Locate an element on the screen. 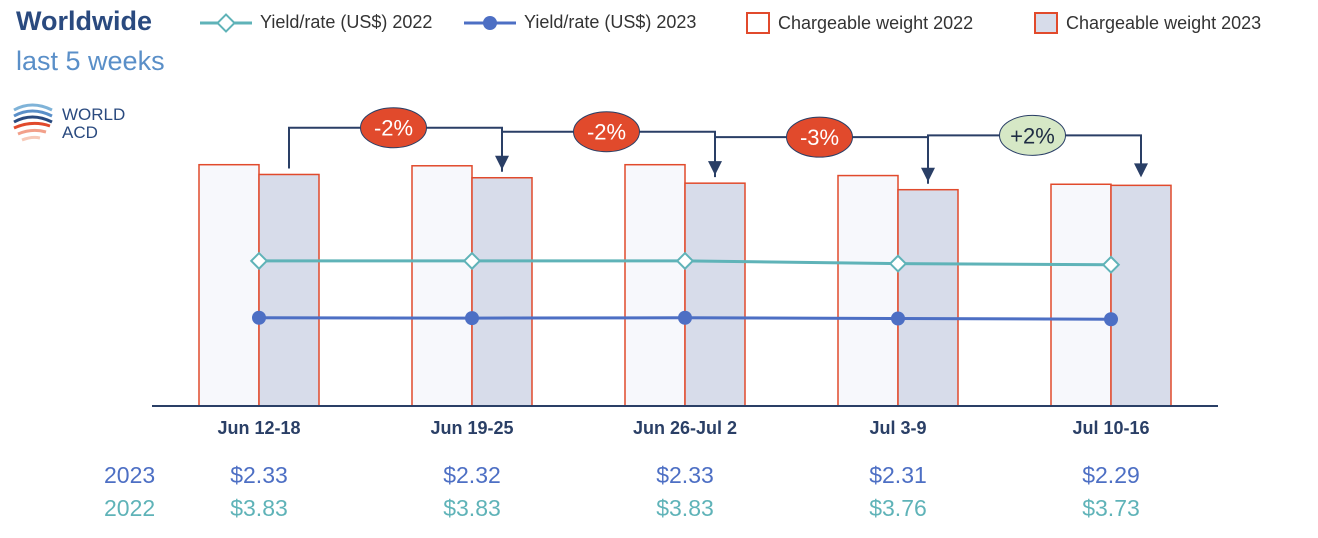  legend-label: Yield/rate (US$) 2023 is located at coordinates (610, 22).